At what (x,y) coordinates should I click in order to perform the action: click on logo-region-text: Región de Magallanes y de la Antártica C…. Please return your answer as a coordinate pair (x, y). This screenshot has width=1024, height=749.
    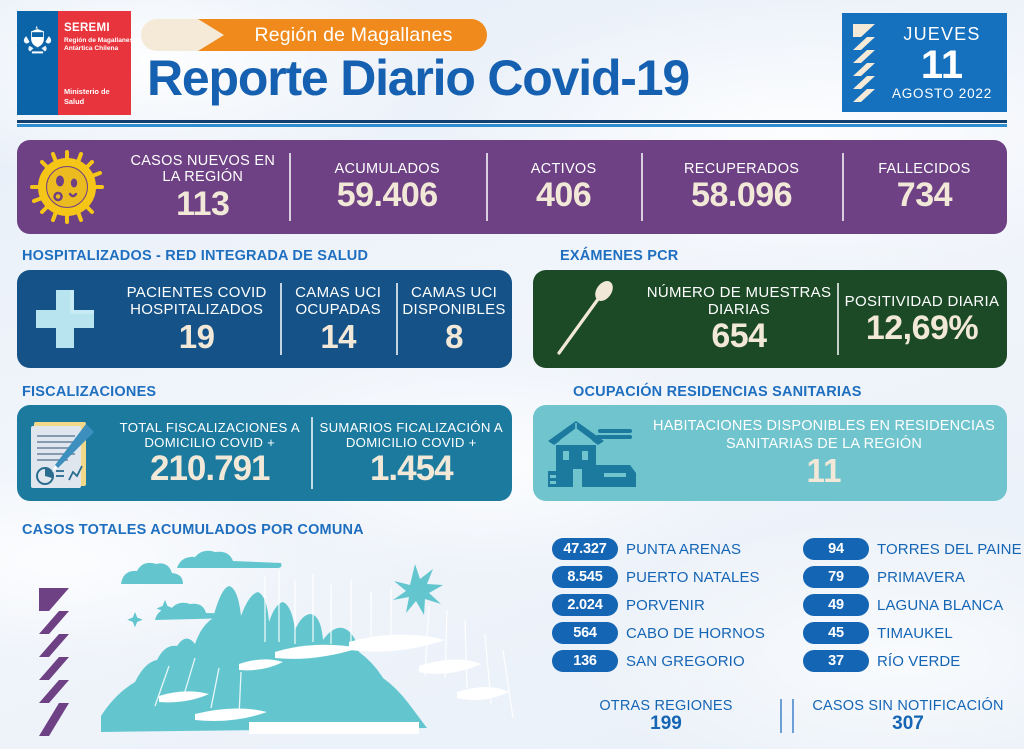
    Looking at the image, I should click on (97, 45).